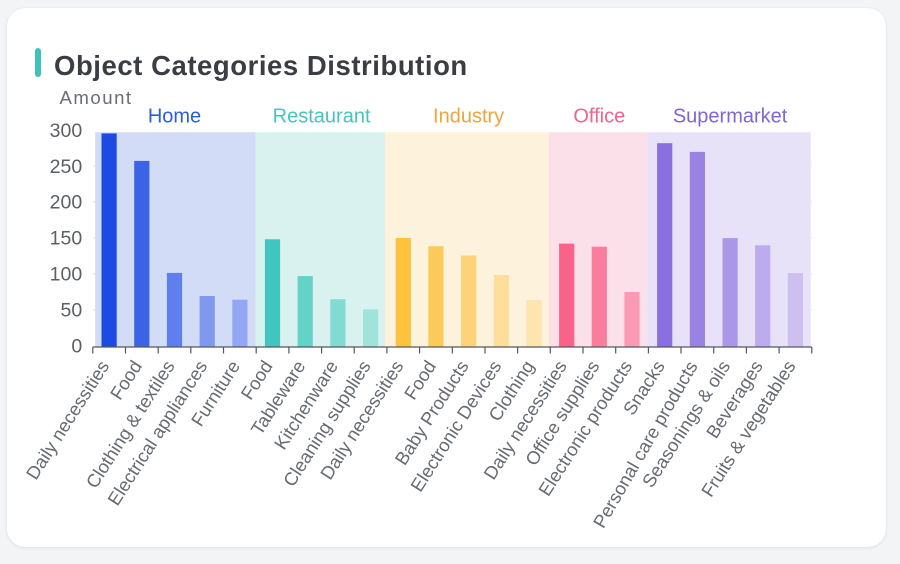  I want to click on svg-text: 50, so click(71, 311).